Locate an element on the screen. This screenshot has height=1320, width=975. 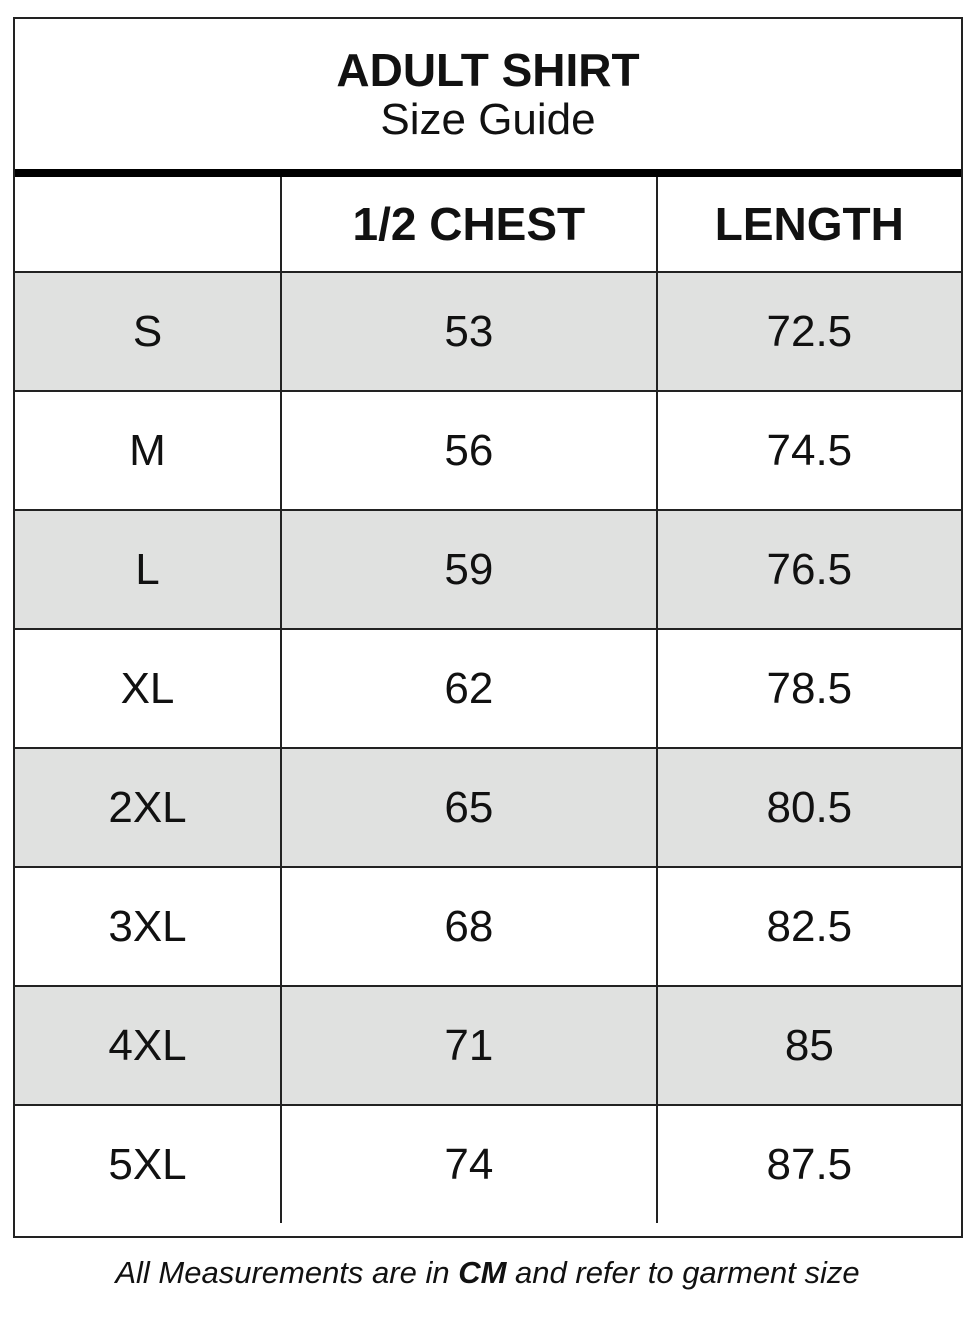
table-cell: S is located at coordinates (148, 331).